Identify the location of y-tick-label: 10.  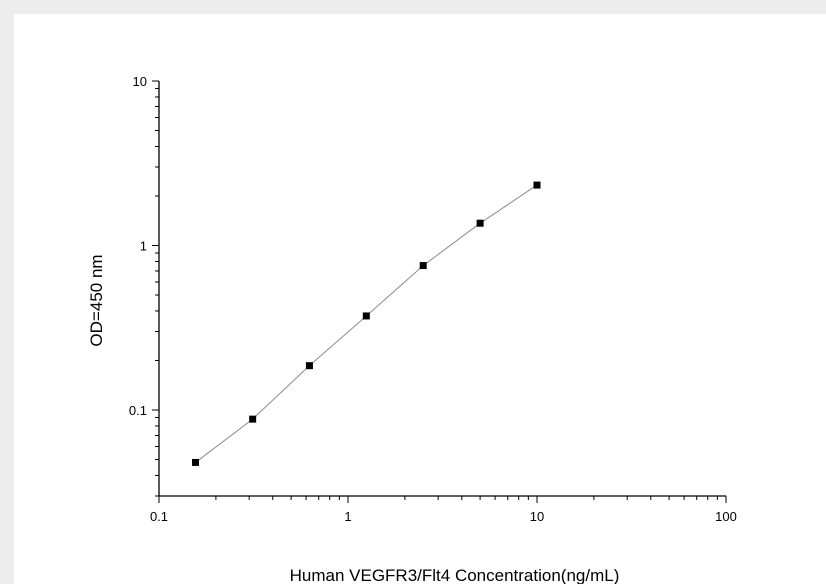
(140, 81).